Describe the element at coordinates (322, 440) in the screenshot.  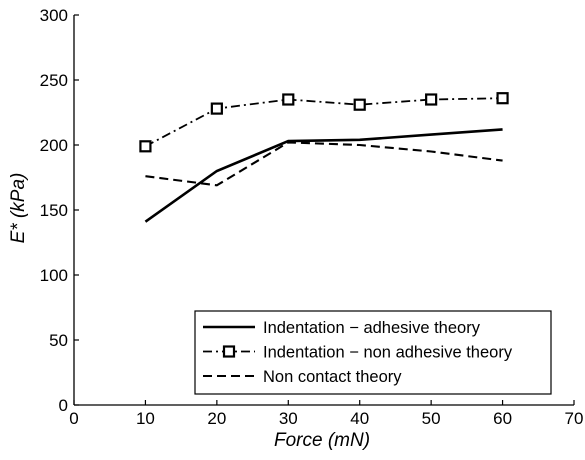
I see `x-axis-title: Force (mN)` at that location.